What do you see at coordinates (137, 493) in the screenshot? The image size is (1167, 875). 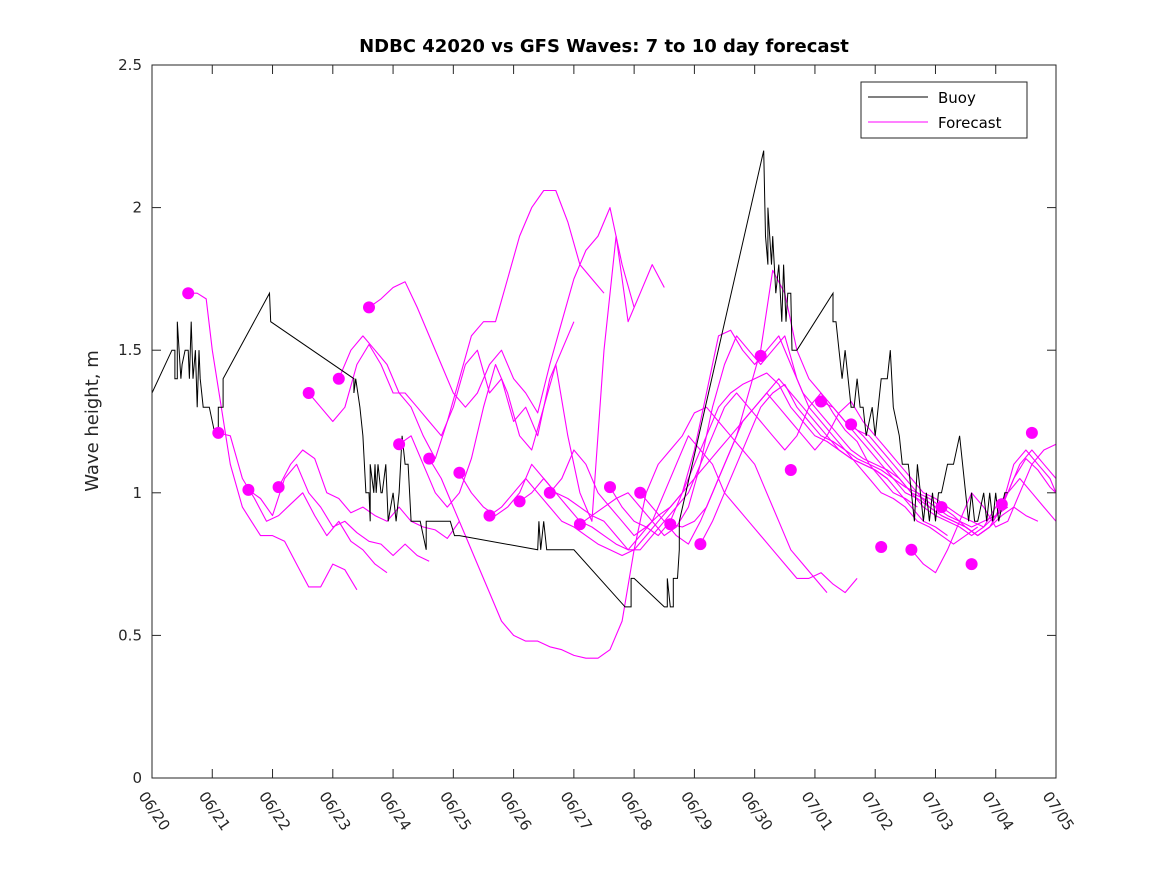 I see `y-tick-label-3: 1` at bounding box center [137, 493].